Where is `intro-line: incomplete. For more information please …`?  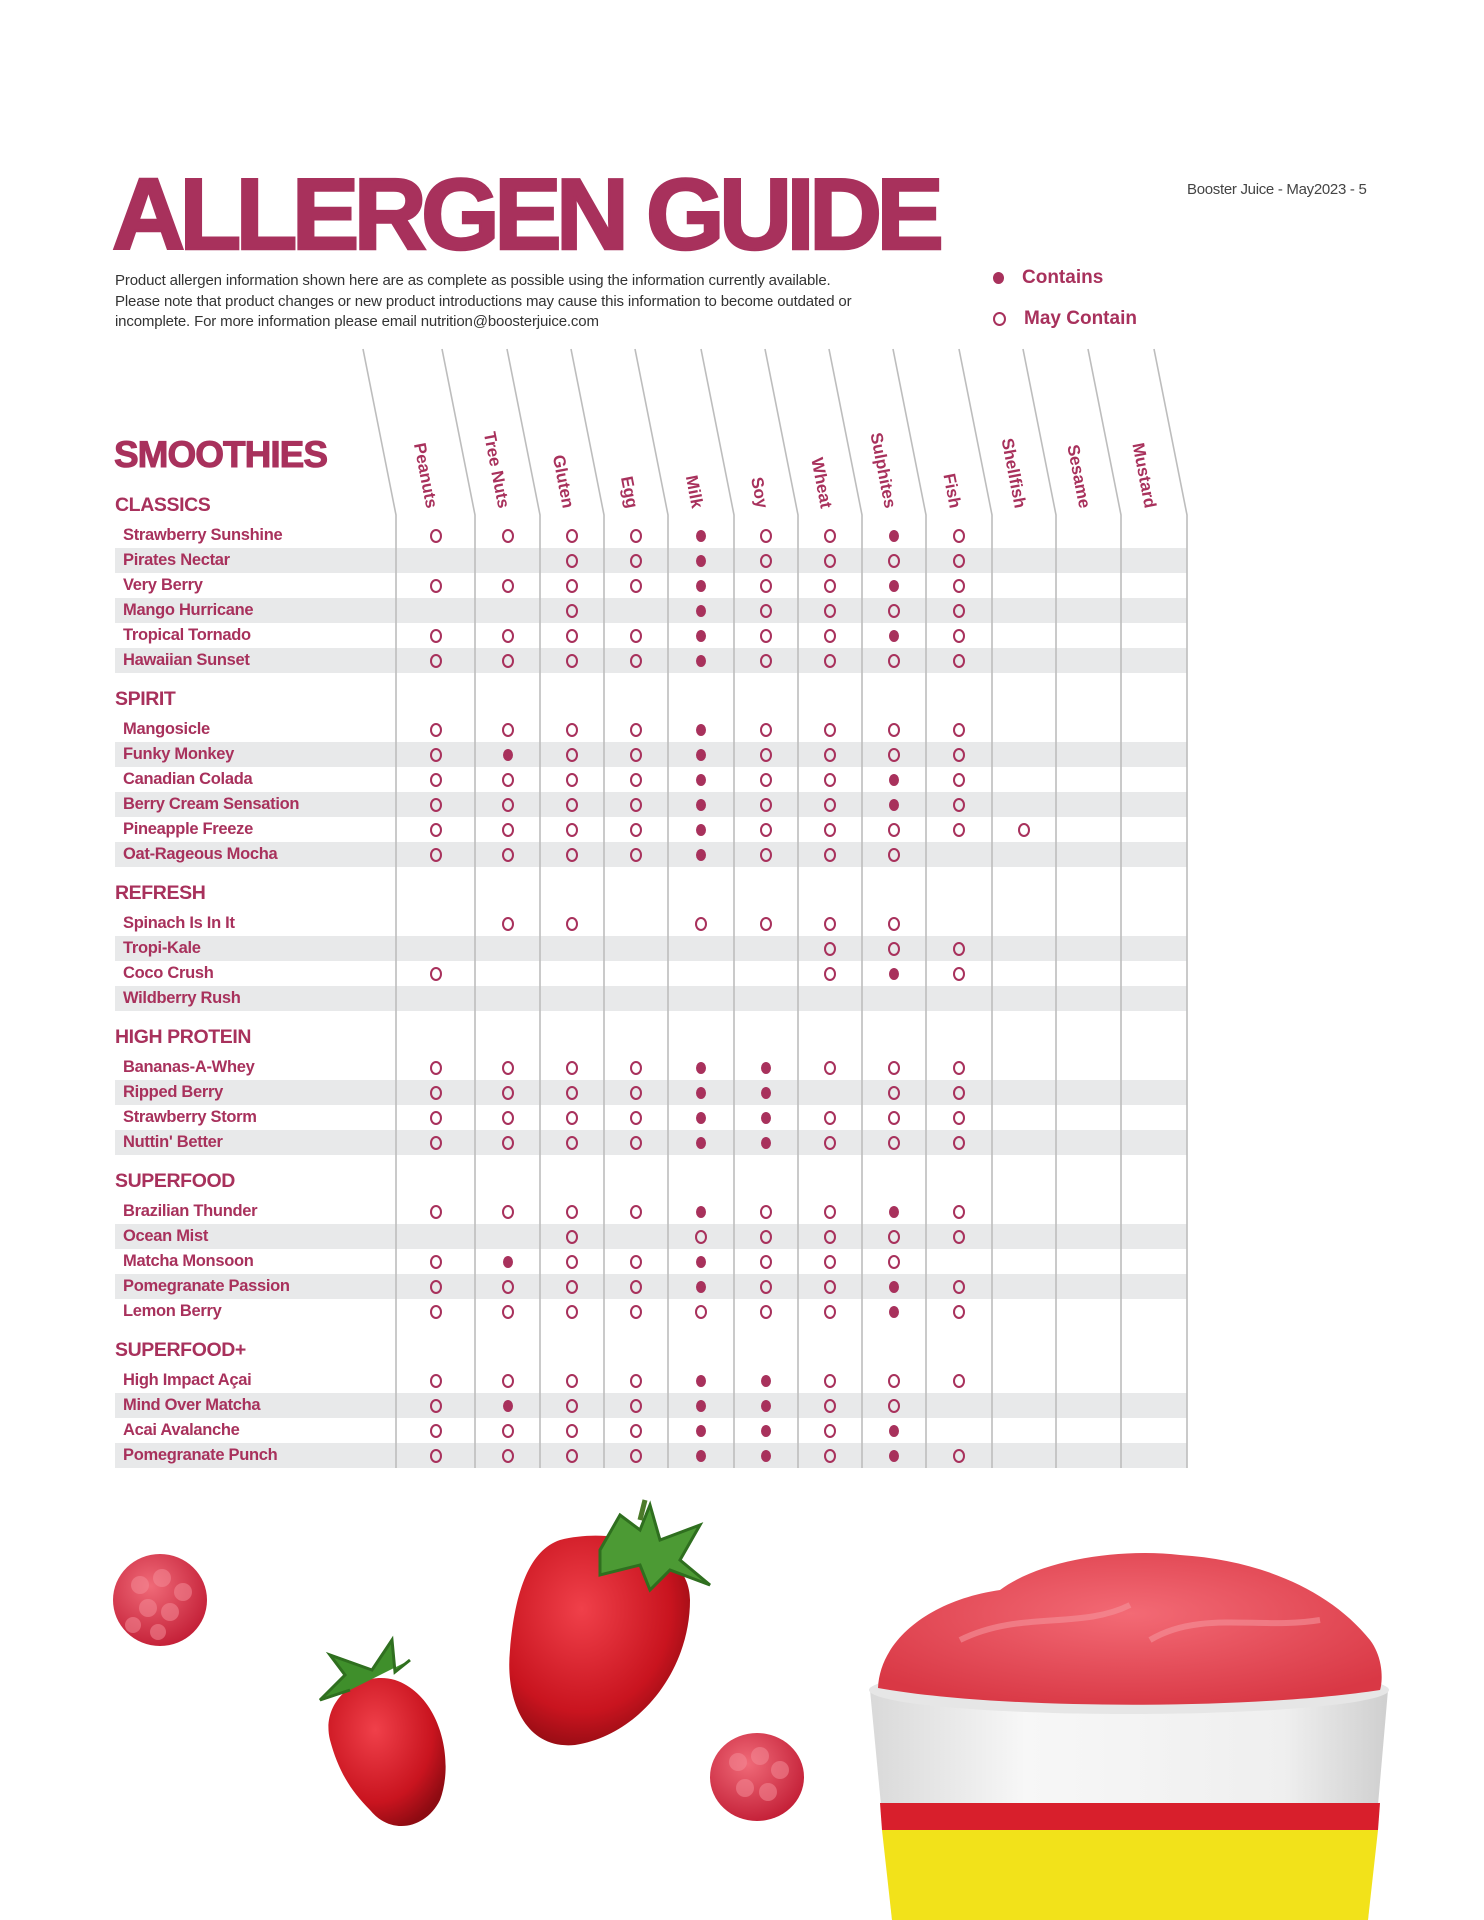
intro-line: incomplete. For more information please … is located at coordinates (357, 321).